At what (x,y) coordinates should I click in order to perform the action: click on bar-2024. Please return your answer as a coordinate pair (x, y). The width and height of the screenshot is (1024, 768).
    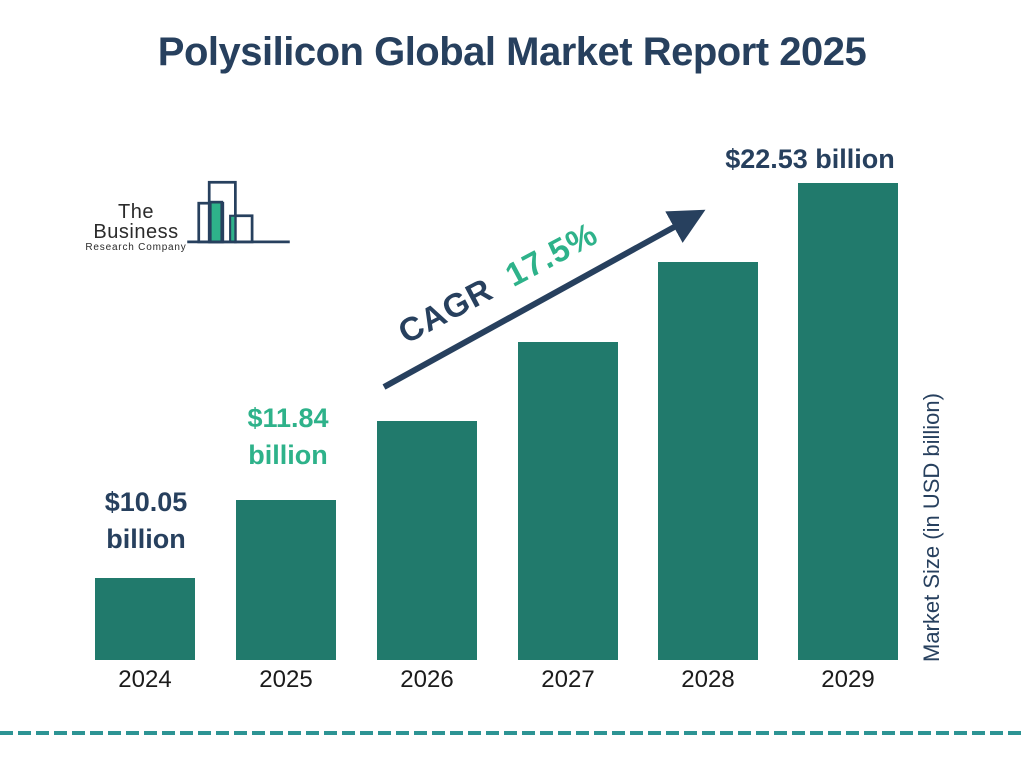
    Looking at the image, I should click on (145, 619).